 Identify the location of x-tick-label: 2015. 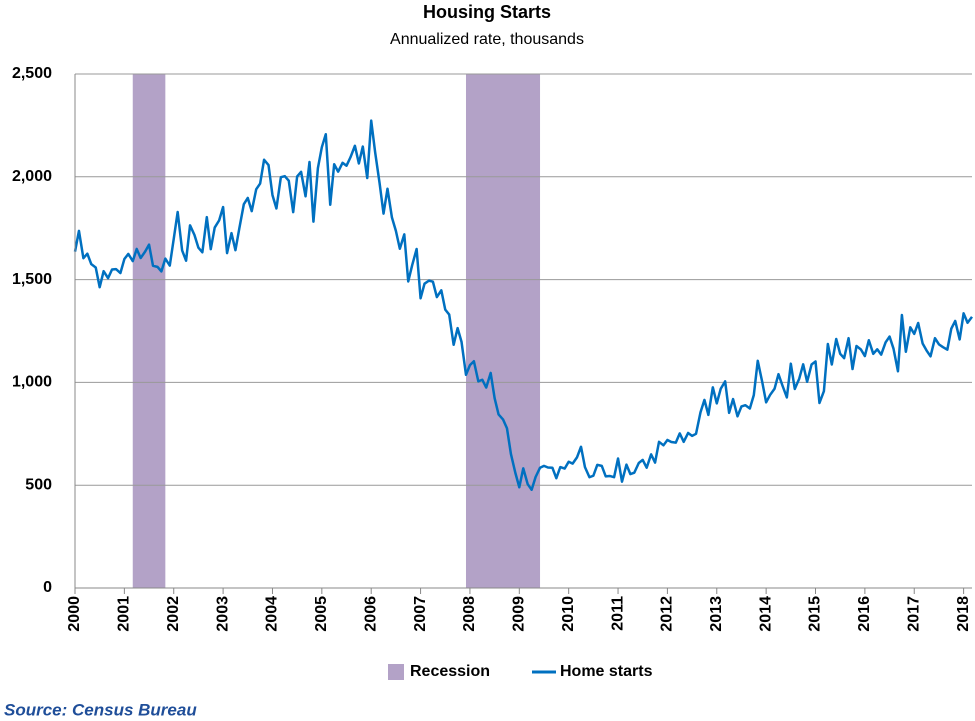
(815, 614).